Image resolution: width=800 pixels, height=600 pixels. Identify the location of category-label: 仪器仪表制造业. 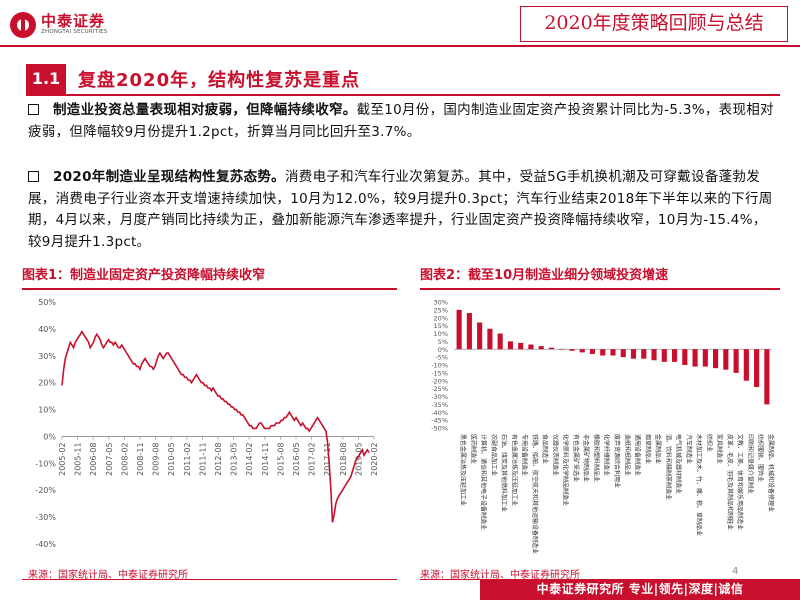
(555, 455).